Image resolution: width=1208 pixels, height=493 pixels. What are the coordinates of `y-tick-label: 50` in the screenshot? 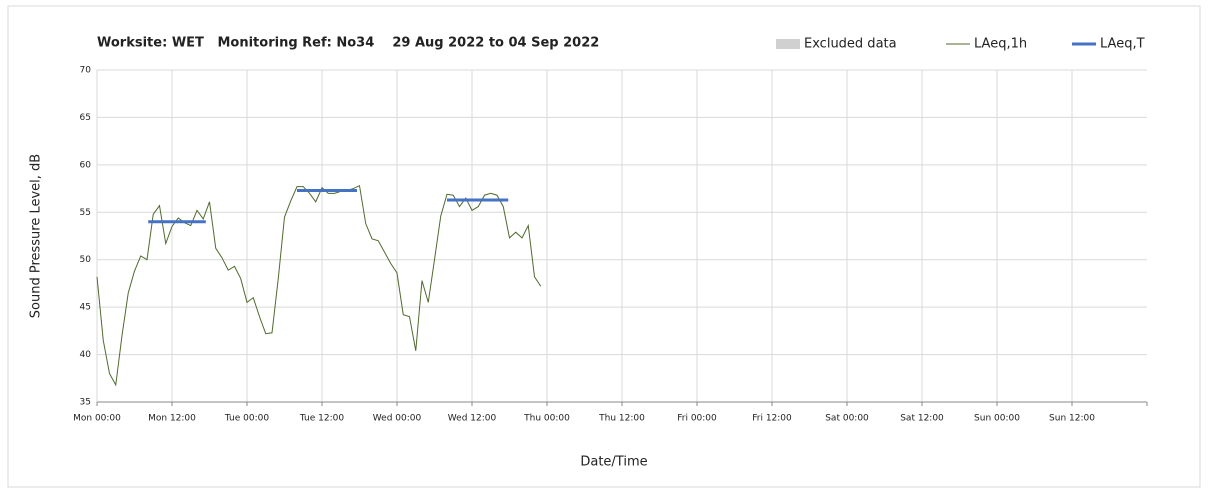 It's located at (86, 260).